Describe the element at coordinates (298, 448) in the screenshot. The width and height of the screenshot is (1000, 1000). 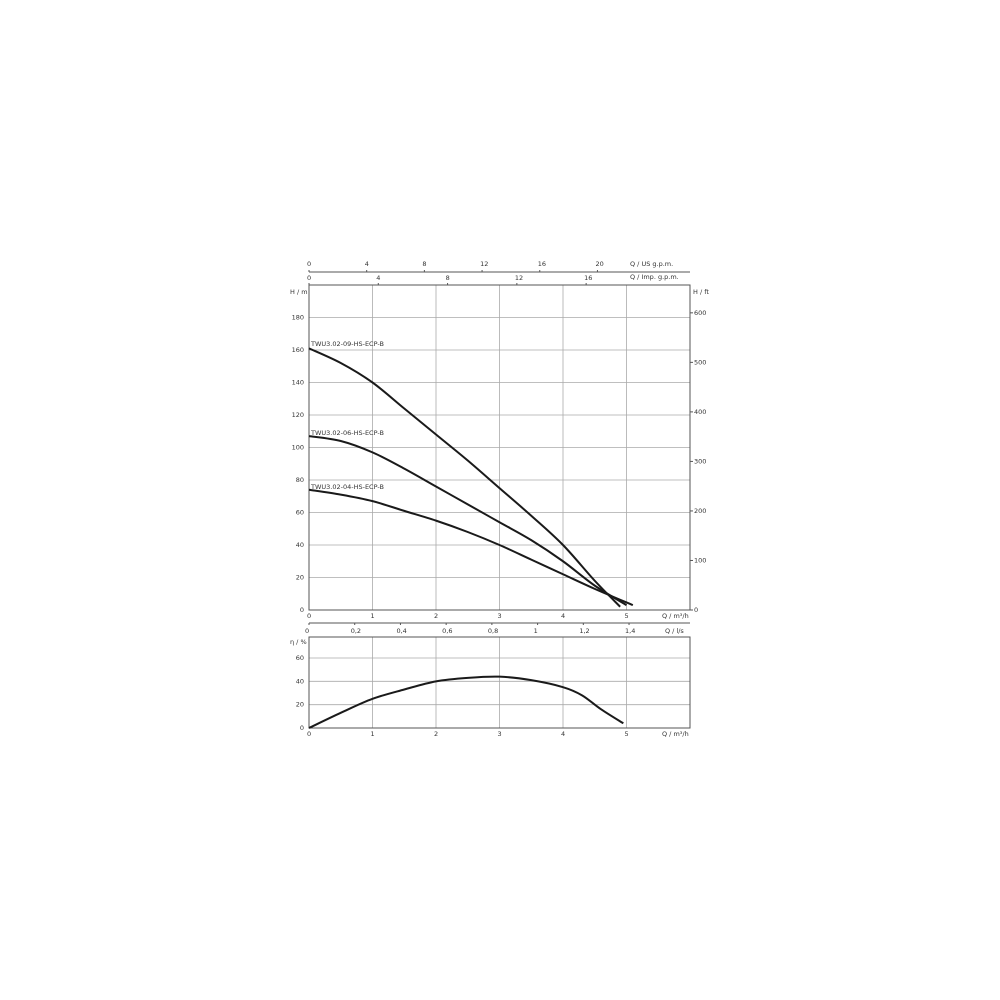
I see `y-tick-label: 100` at that location.